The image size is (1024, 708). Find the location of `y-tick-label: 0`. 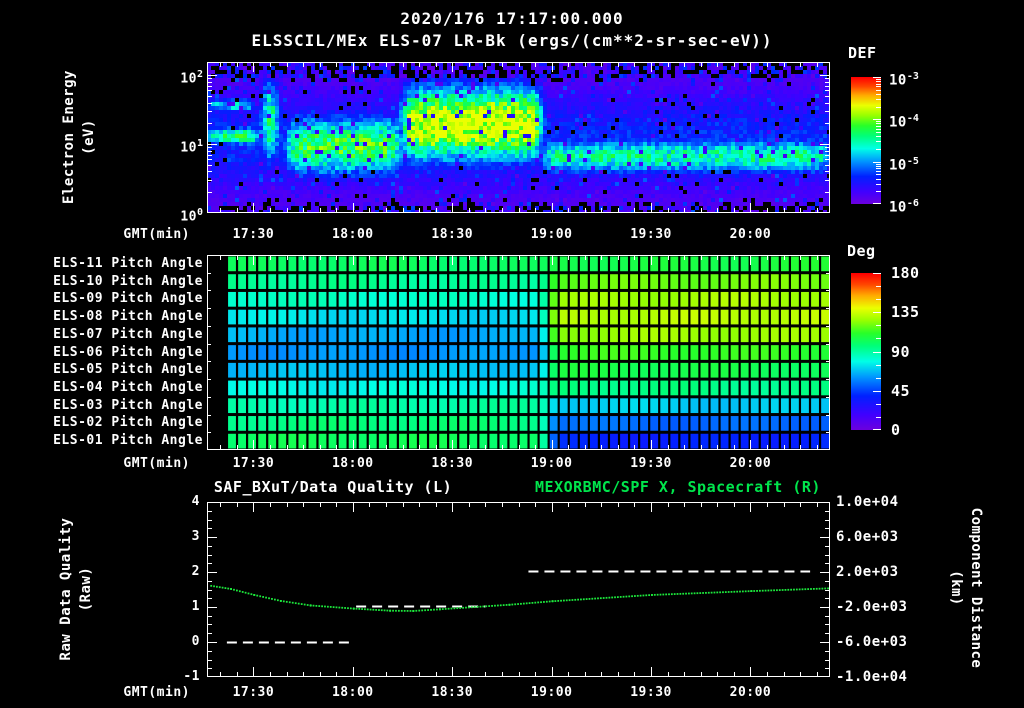

y-tick-label: 0 is located at coordinates (195, 641).